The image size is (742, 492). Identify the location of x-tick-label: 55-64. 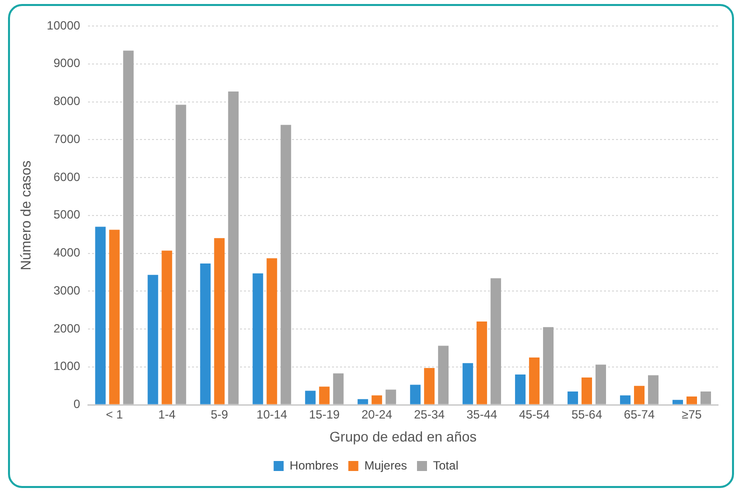
(586, 414).